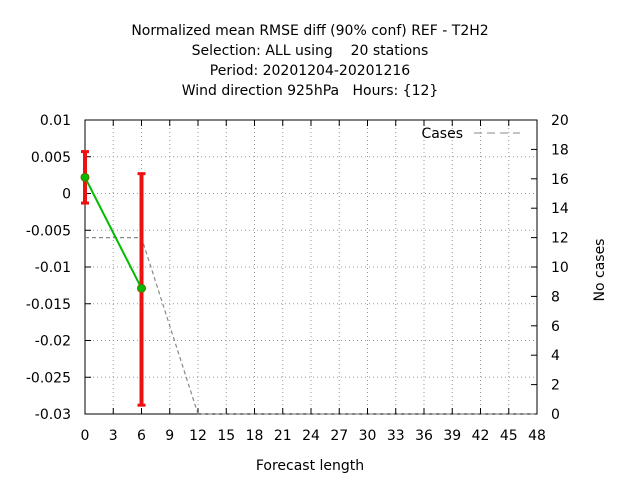 This screenshot has width=640, height=480. Describe the element at coordinates (226, 436) in the screenshot. I see `x-tick-label: 15` at that location.